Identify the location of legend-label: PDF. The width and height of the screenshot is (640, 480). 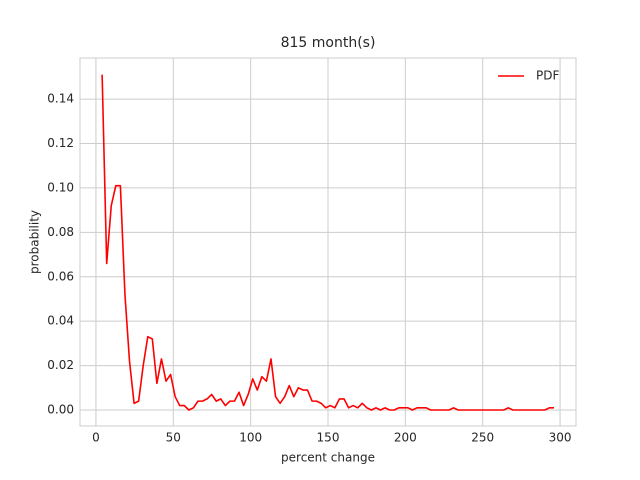
(547, 76).